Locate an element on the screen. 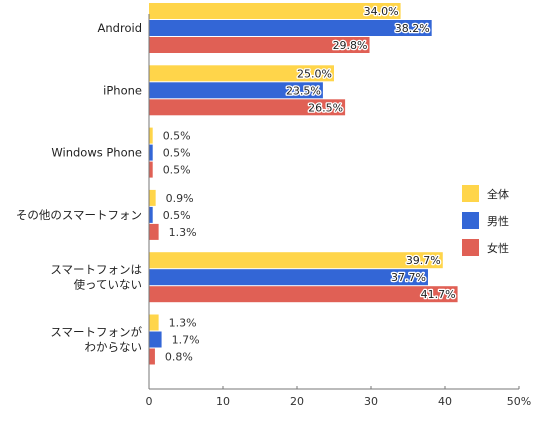 Image resolution: width=552 pixels, height=425 pixels. category-label-line: スマートフォンが is located at coordinates (96, 332).